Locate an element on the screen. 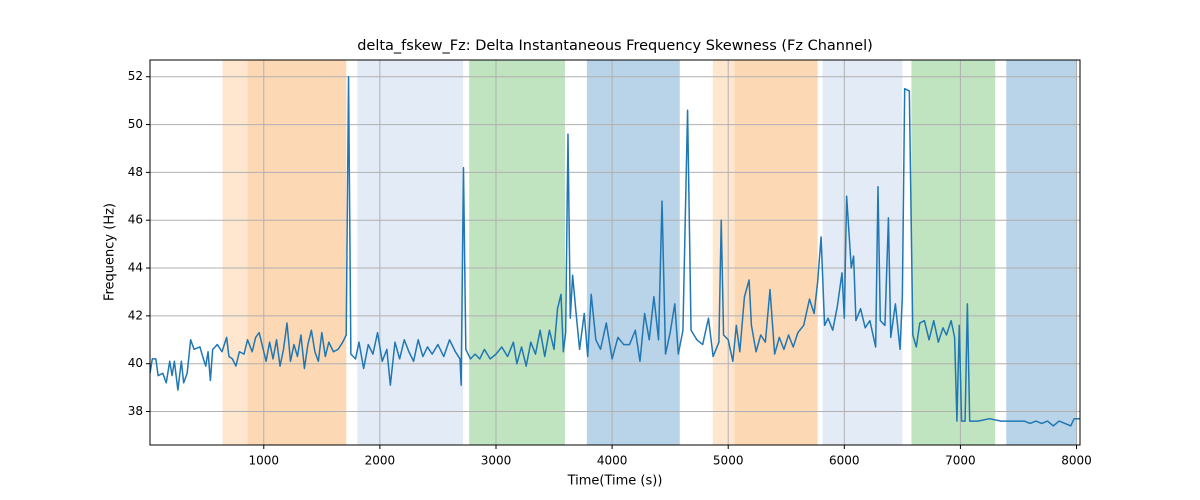 This screenshot has height=500, width=1200. y-tick-label: 46 is located at coordinates (135, 220).